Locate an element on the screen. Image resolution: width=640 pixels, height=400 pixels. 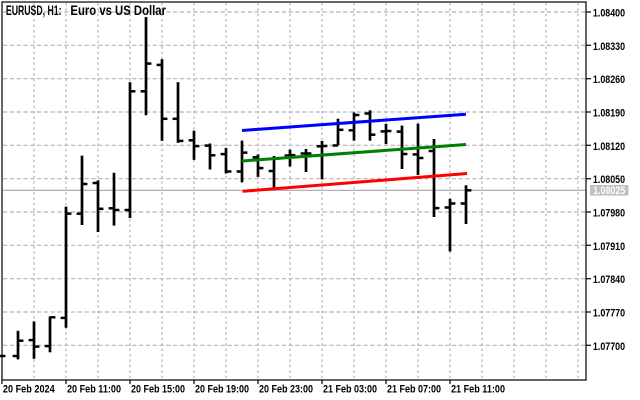
svg-text: 1.08120 is located at coordinates (609, 147).